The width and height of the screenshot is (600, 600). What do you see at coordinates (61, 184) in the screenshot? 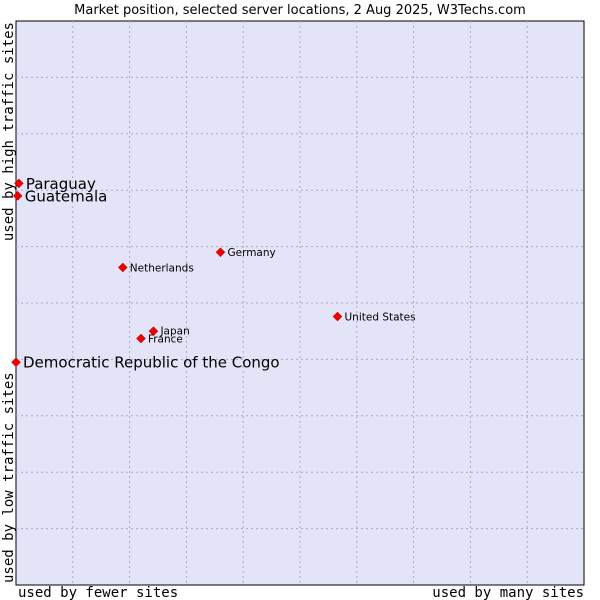
I see `label-paraguay: Paraguay` at bounding box center [61, 184].